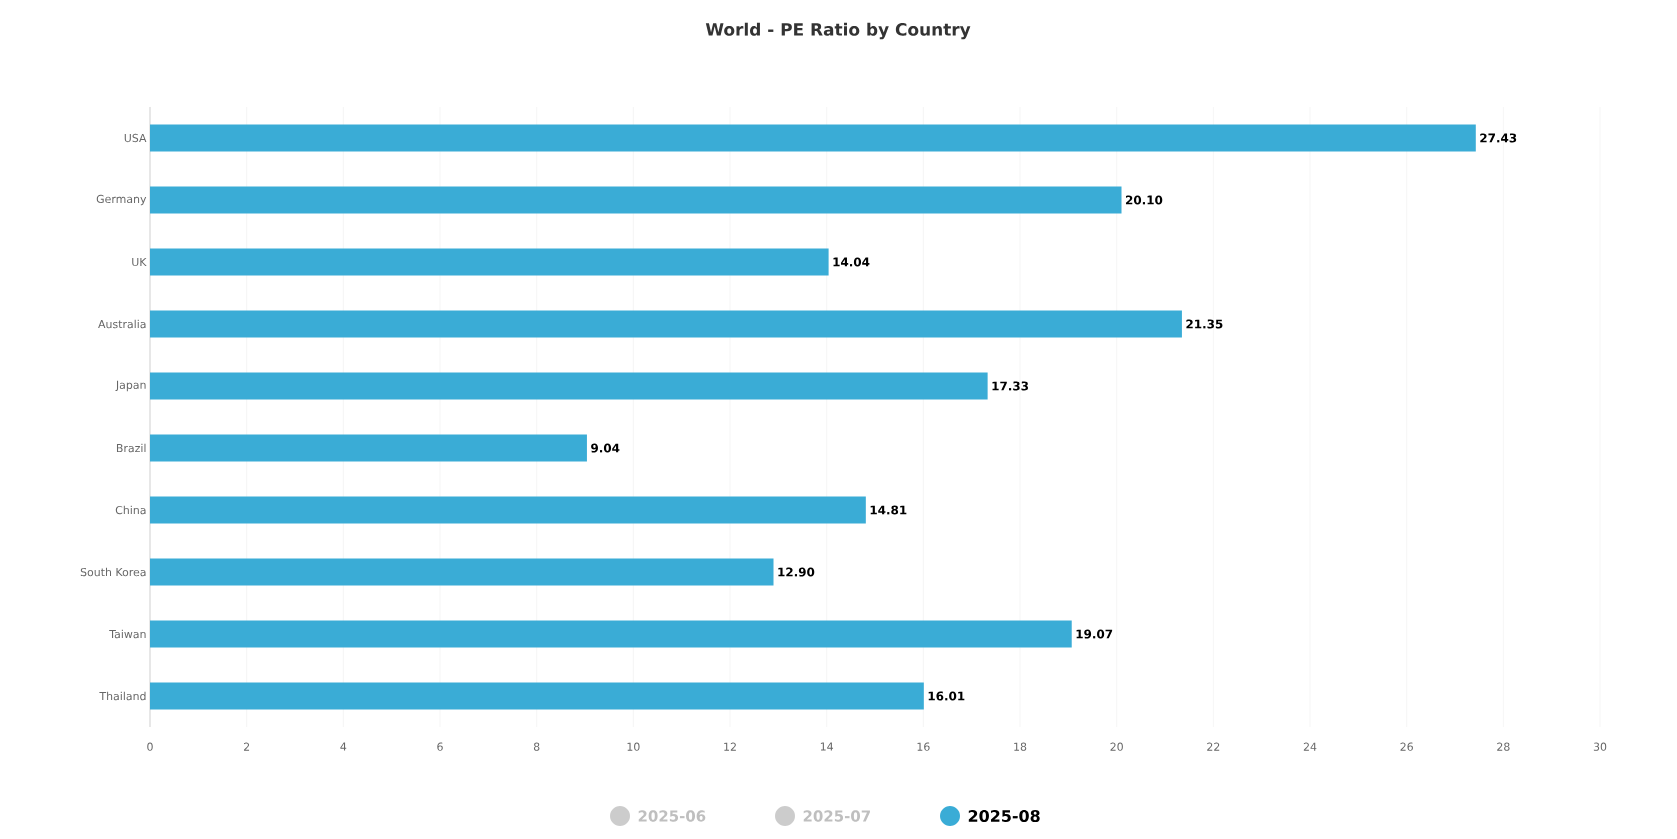 Image resolution: width=1677 pixels, height=839 pixels. I want to click on x-tick-label: 14, so click(827, 746).